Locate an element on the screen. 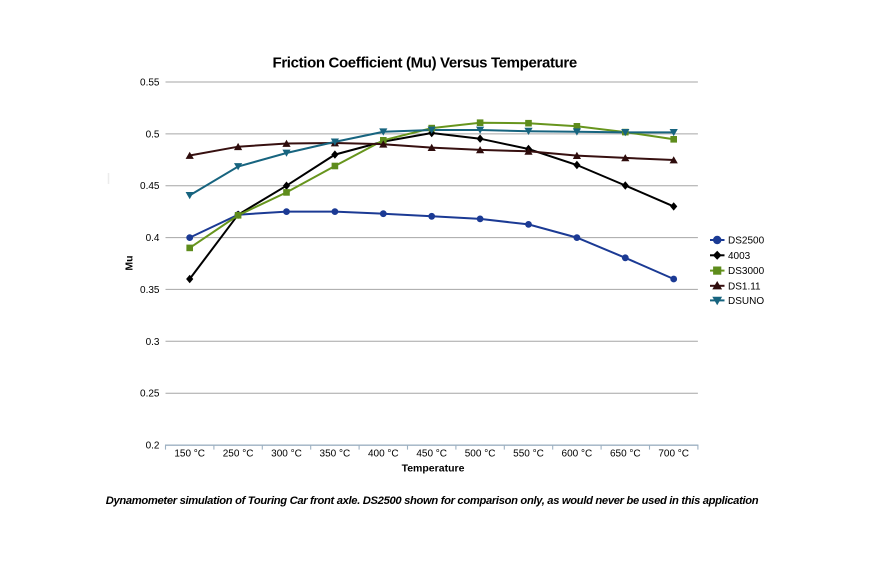 The width and height of the screenshot is (877, 573). svg-text: DS2500 is located at coordinates (746, 241).